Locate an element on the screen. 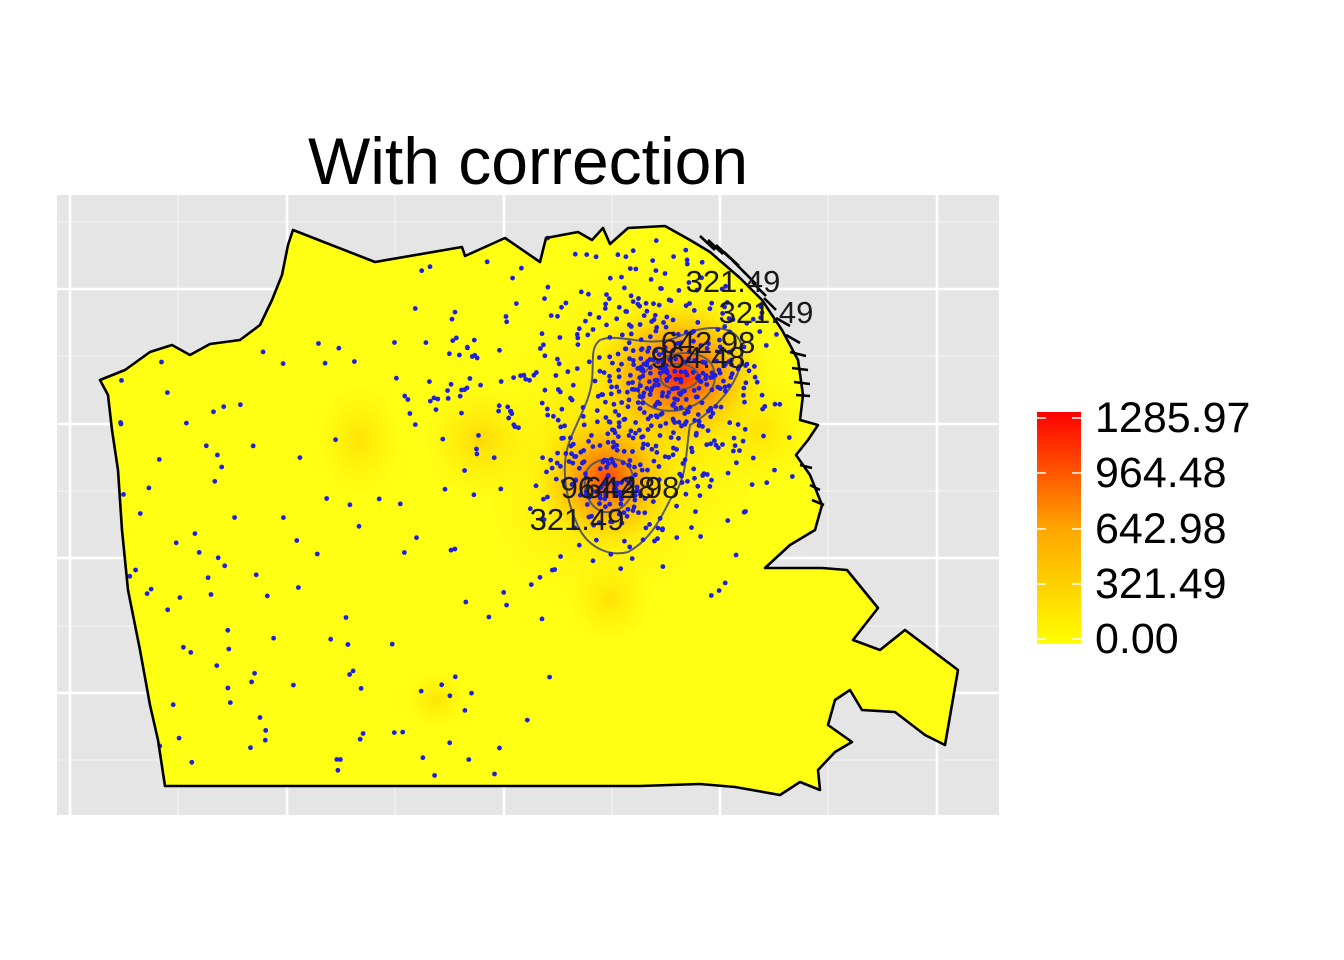 This screenshot has height=960, width=1344. legend-label: 964.48 is located at coordinates (1161, 473).